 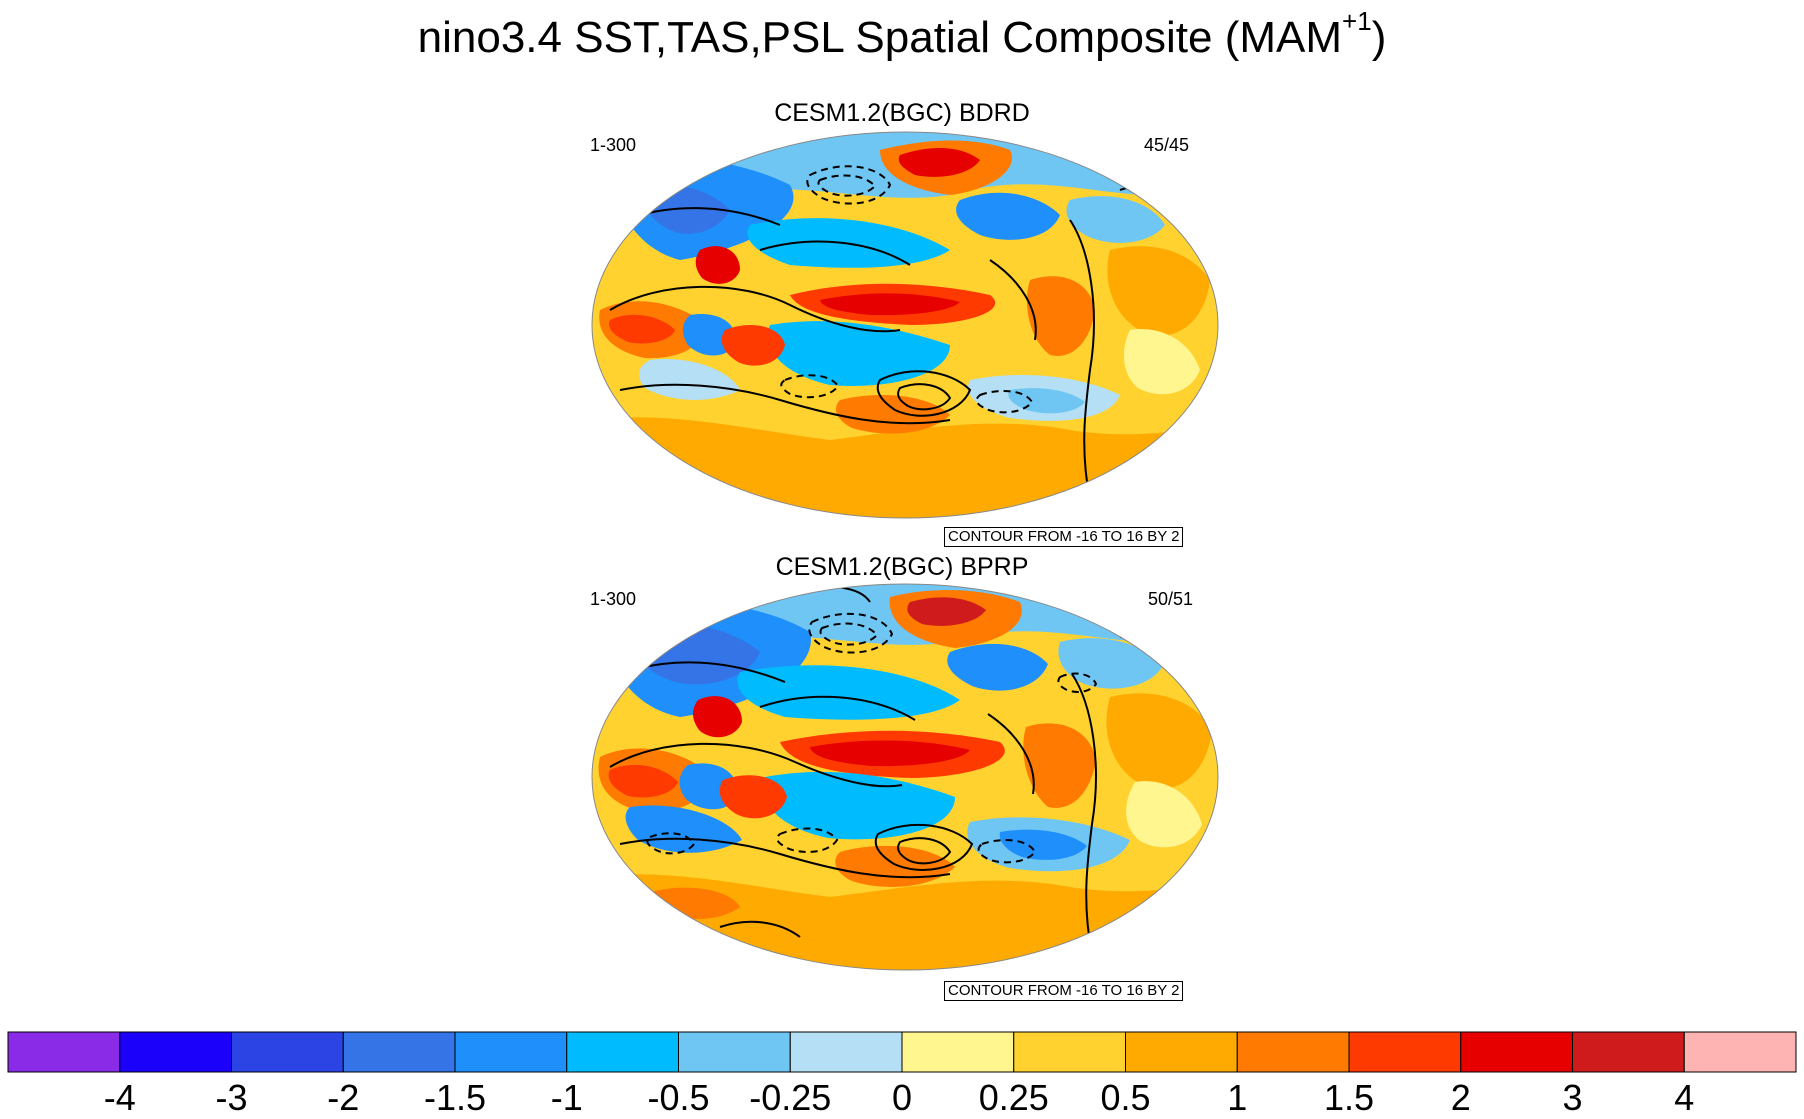 What do you see at coordinates (1684, 1097) in the screenshot?
I see `colorbar-tick-label: 4` at bounding box center [1684, 1097].